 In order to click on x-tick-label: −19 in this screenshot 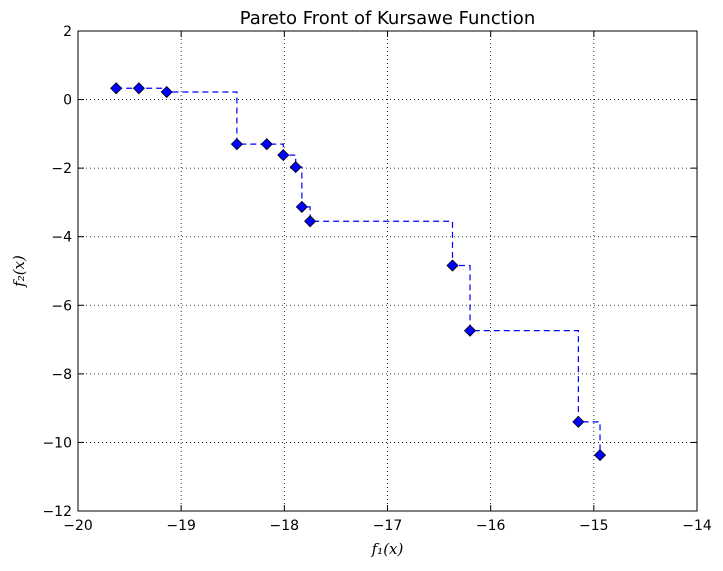, I will do `click(181, 526)`.